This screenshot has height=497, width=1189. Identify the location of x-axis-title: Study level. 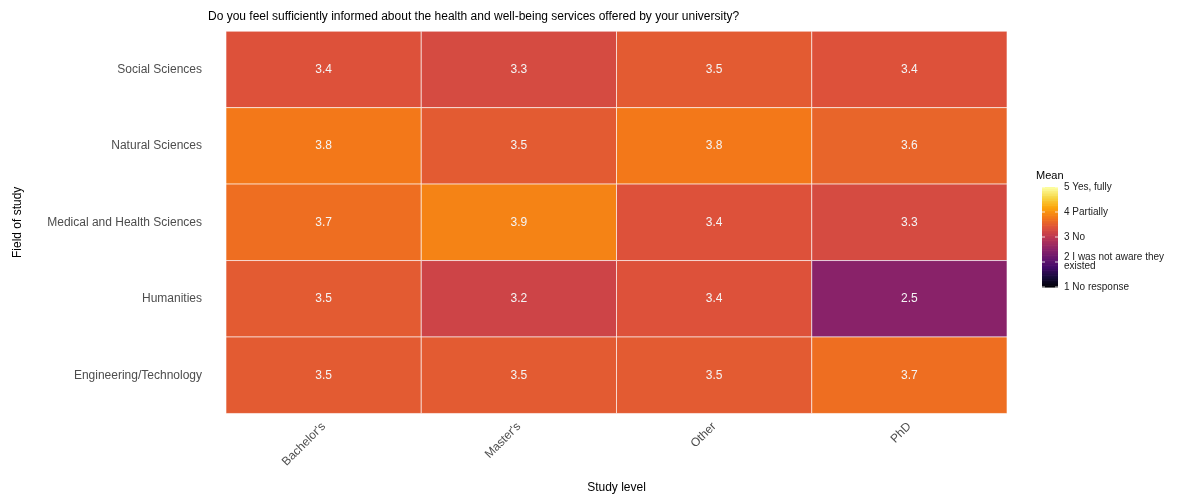
(616, 487).